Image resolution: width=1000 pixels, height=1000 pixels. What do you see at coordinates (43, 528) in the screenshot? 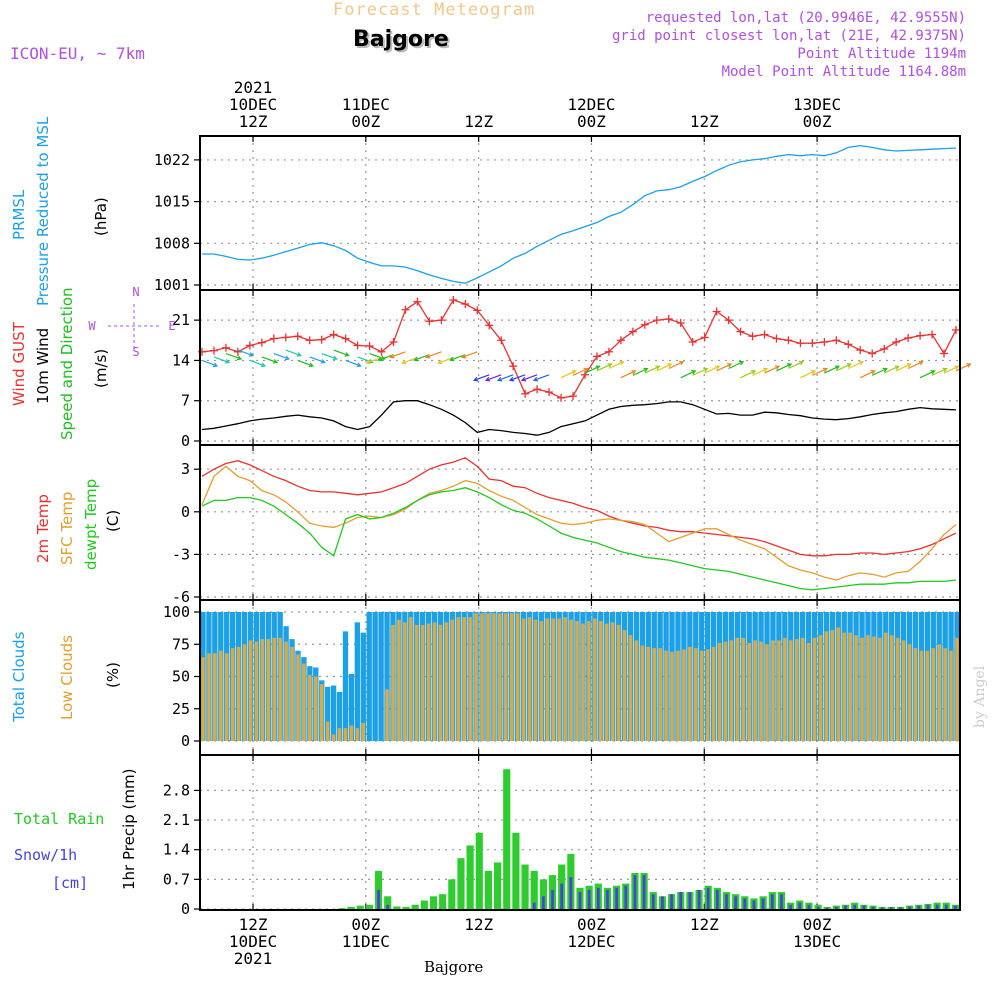
I see `temp2m-label: 2m Temp` at bounding box center [43, 528].